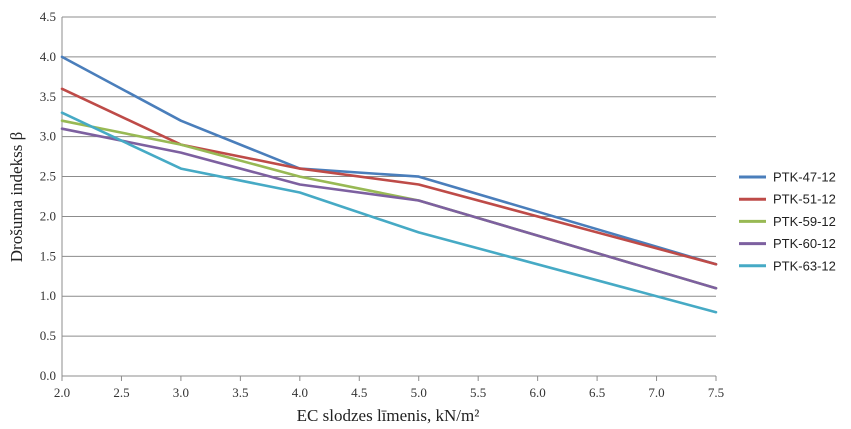 The width and height of the screenshot is (851, 429). I want to click on x-tick-label: 7.5, so click(716, 392).